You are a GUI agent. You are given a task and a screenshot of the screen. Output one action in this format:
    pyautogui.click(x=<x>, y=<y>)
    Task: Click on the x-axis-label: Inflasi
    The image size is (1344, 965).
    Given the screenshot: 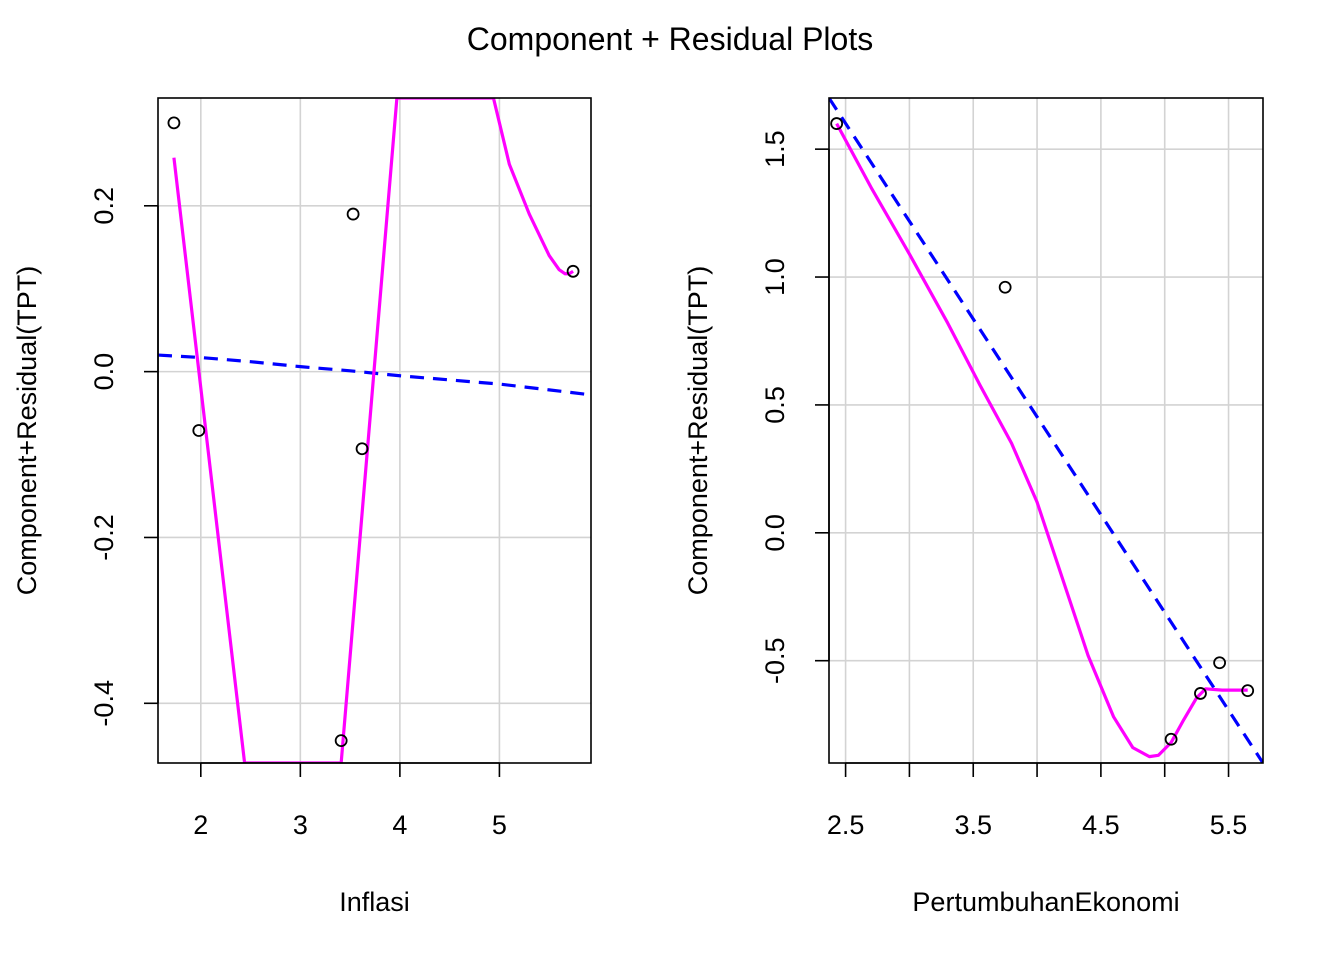 What is the action you would take?
    pyautogui.click(x=374, y=902)
    